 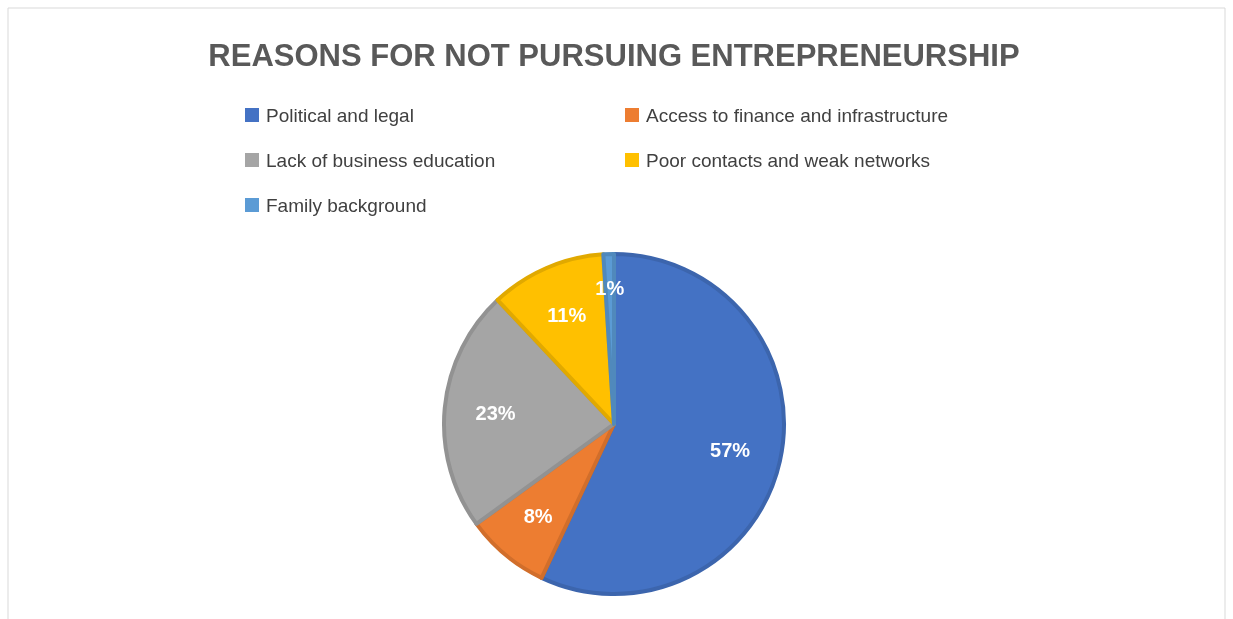 I want to click on chart-title: REASONS FOR NOT PURSUING ENTREPRENEURSHIP, so click(x=614, y=55).